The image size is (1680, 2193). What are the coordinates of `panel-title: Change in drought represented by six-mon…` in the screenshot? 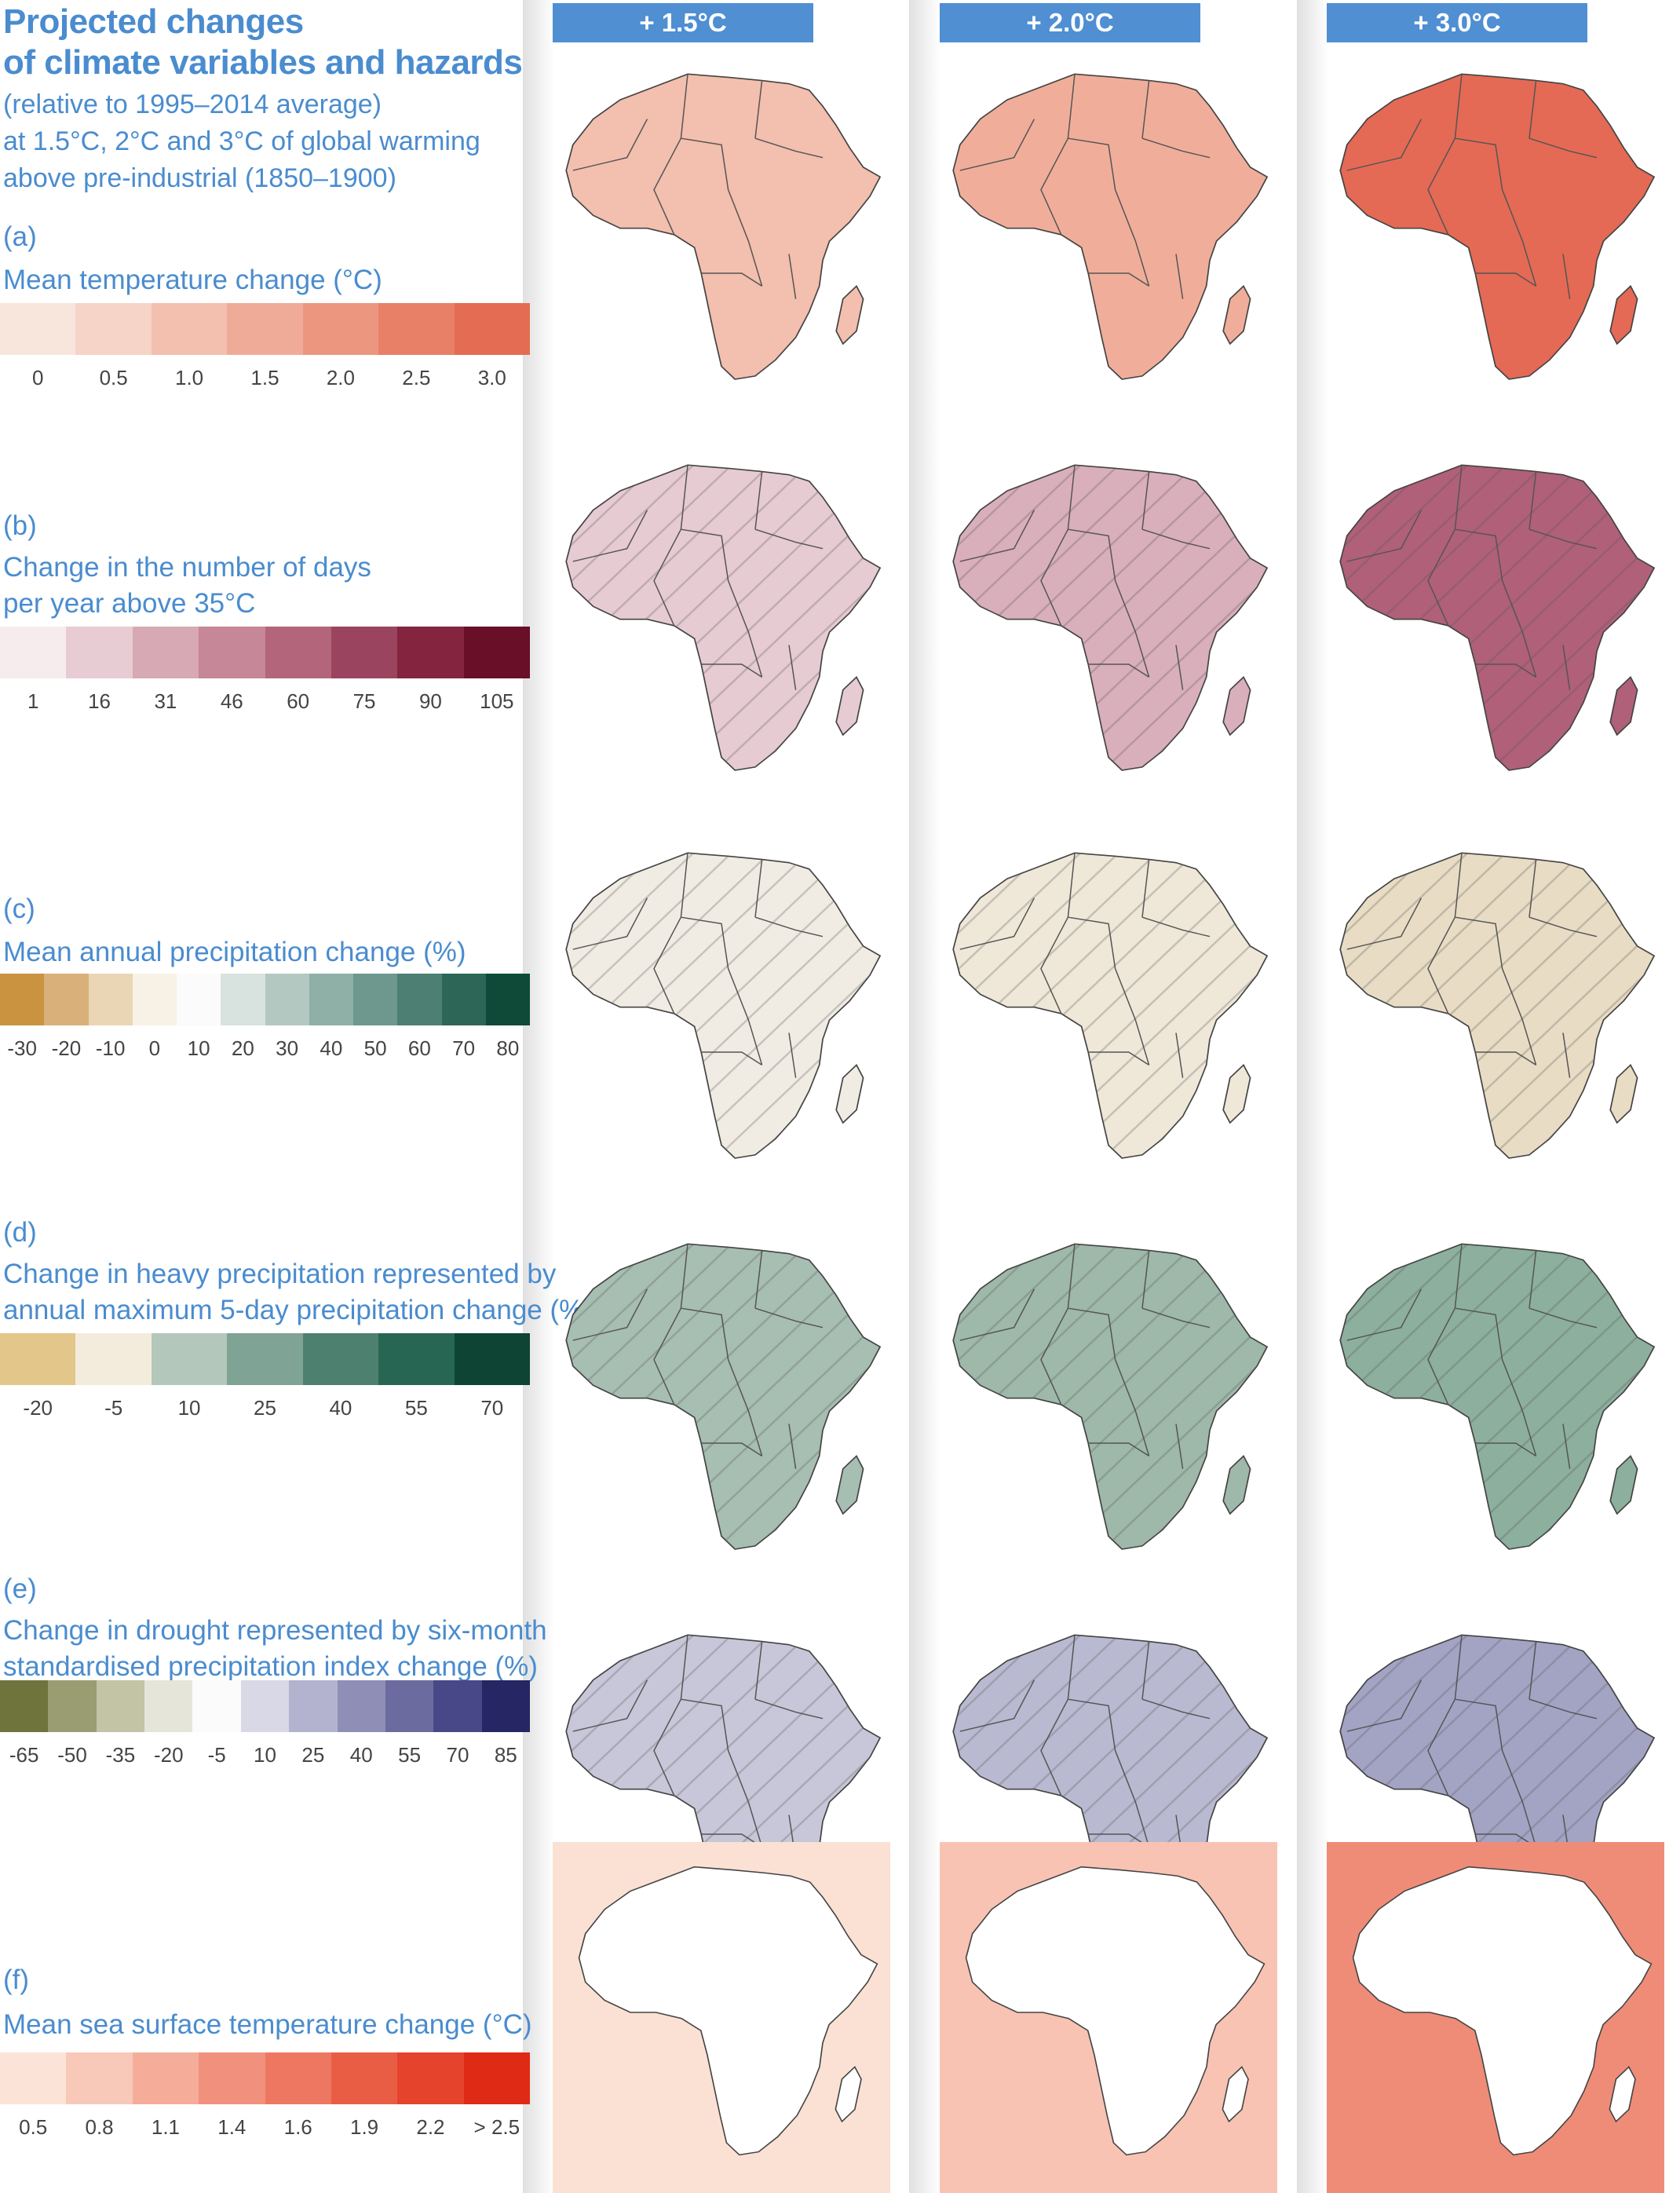 It's located at (275, 1649).